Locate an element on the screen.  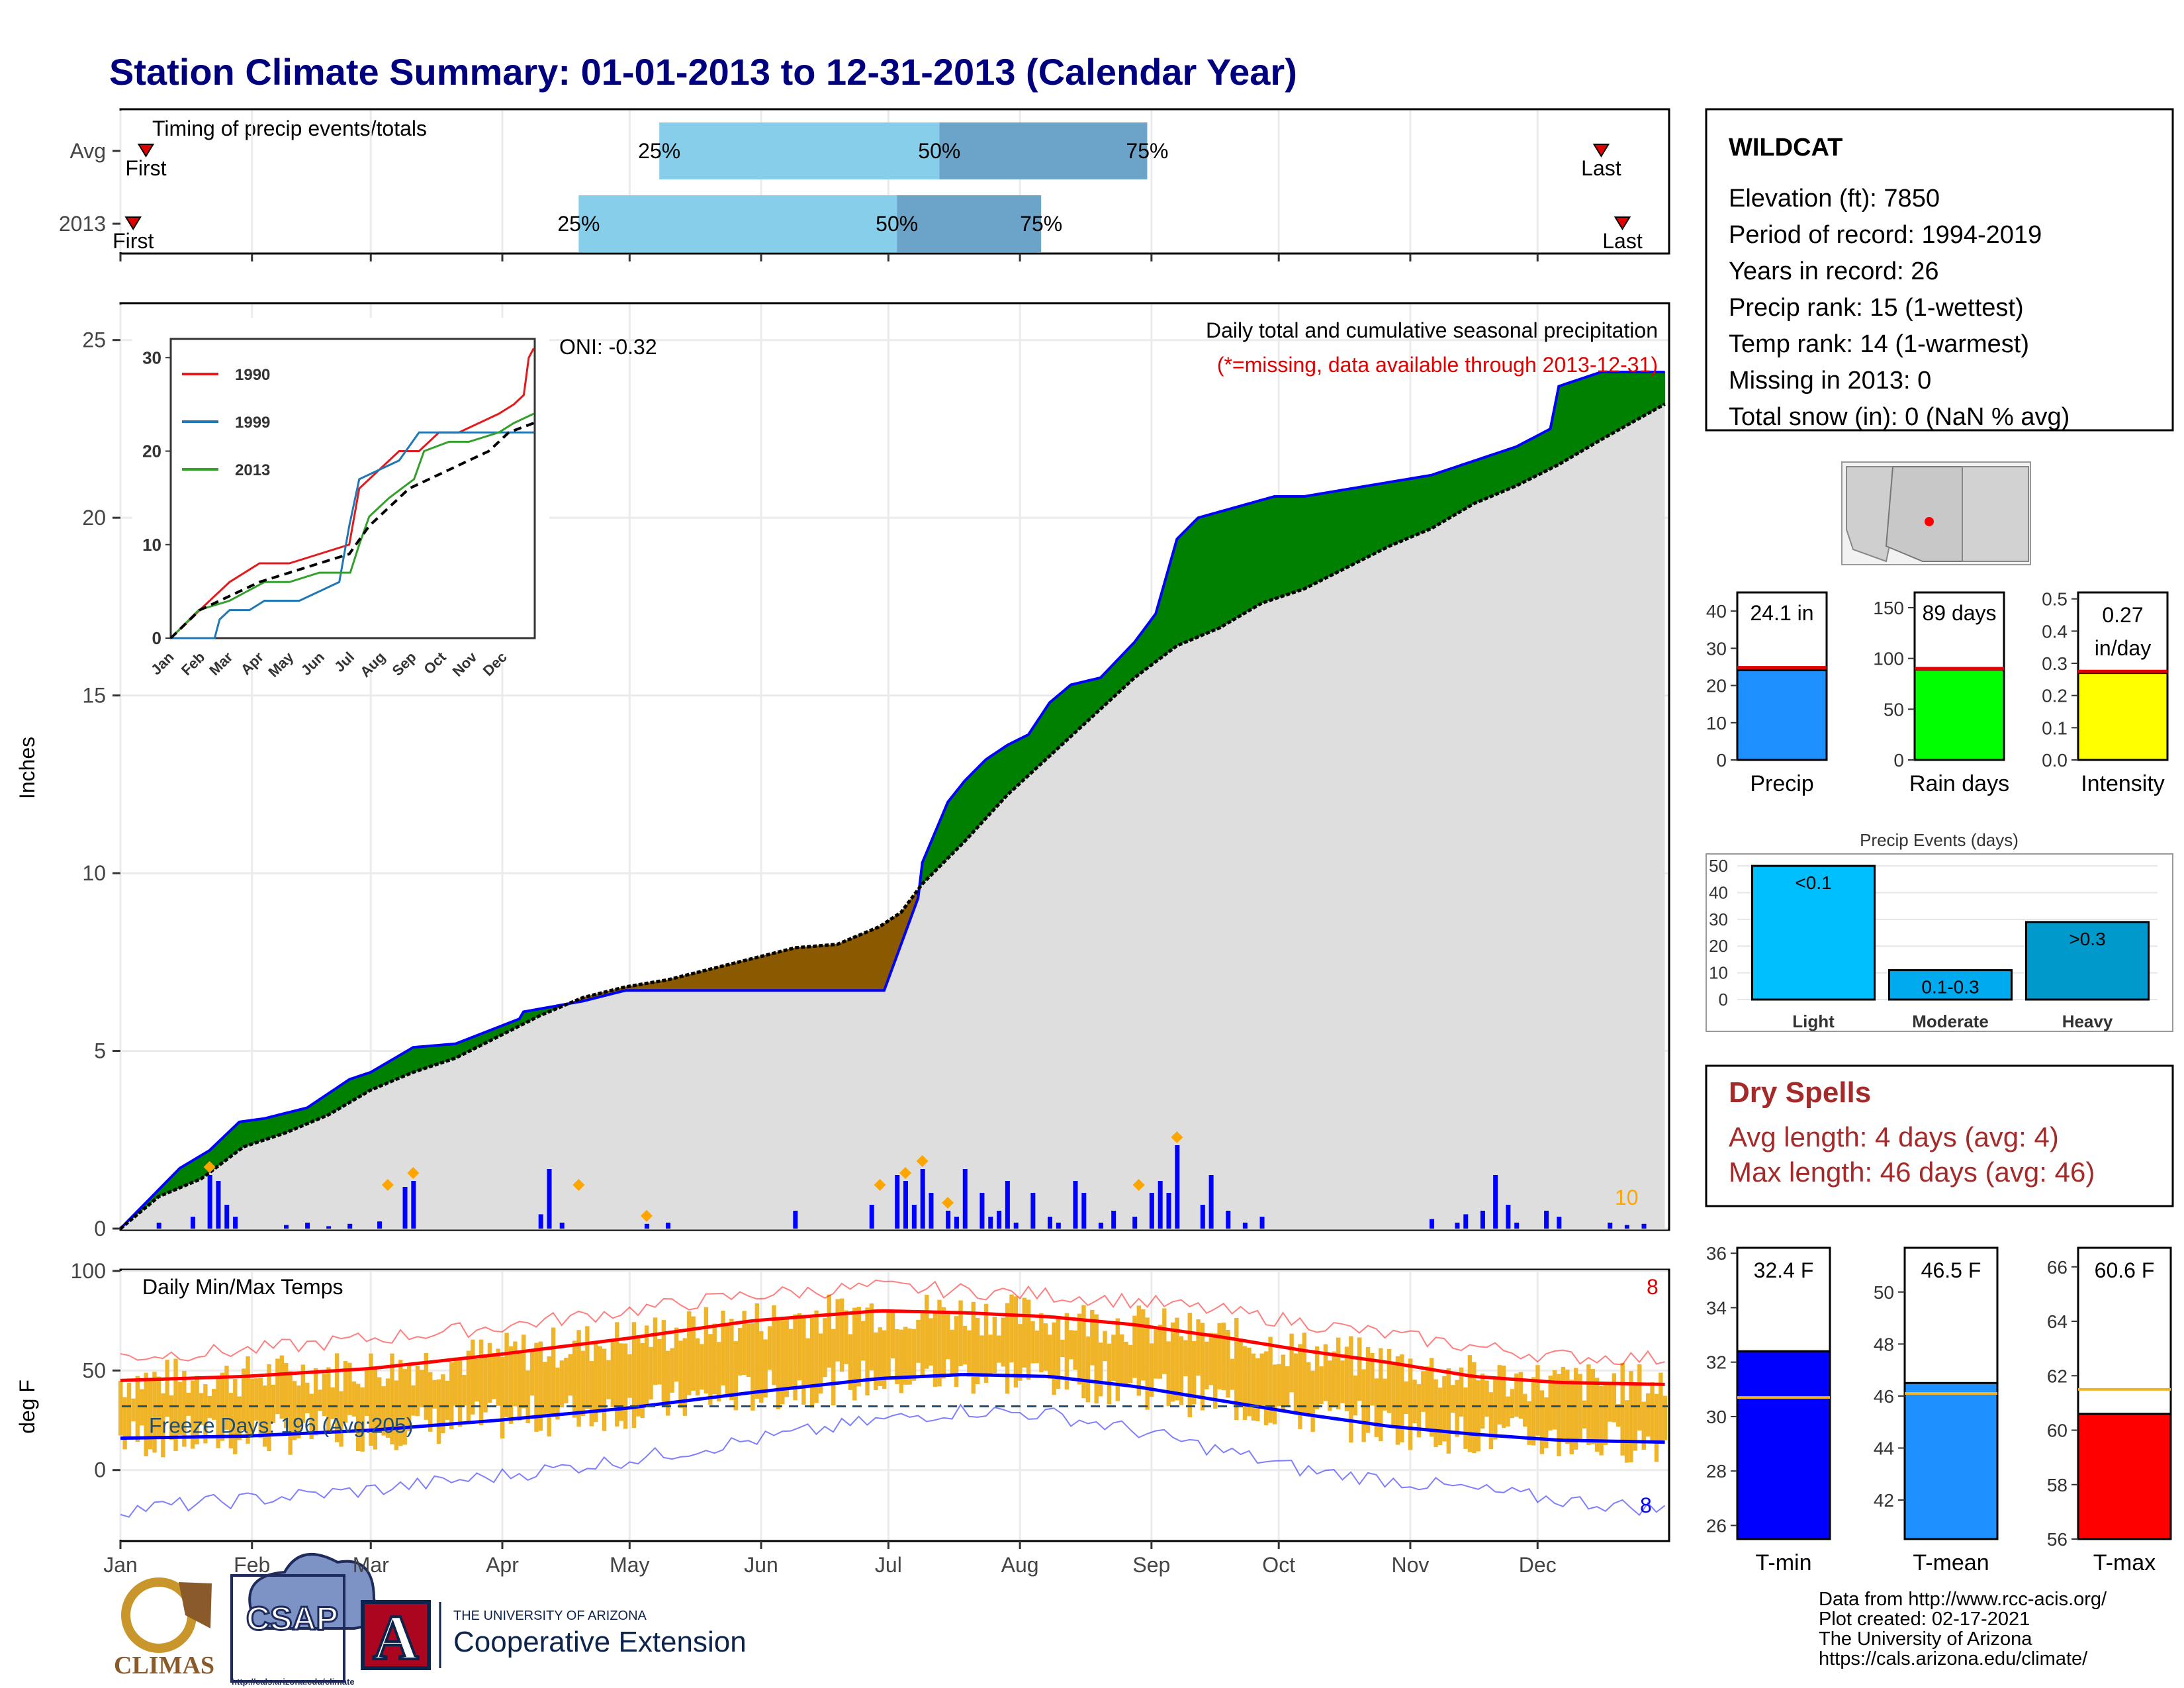
temp-bar-label: T-min is located at coordinates (1784, 1562).